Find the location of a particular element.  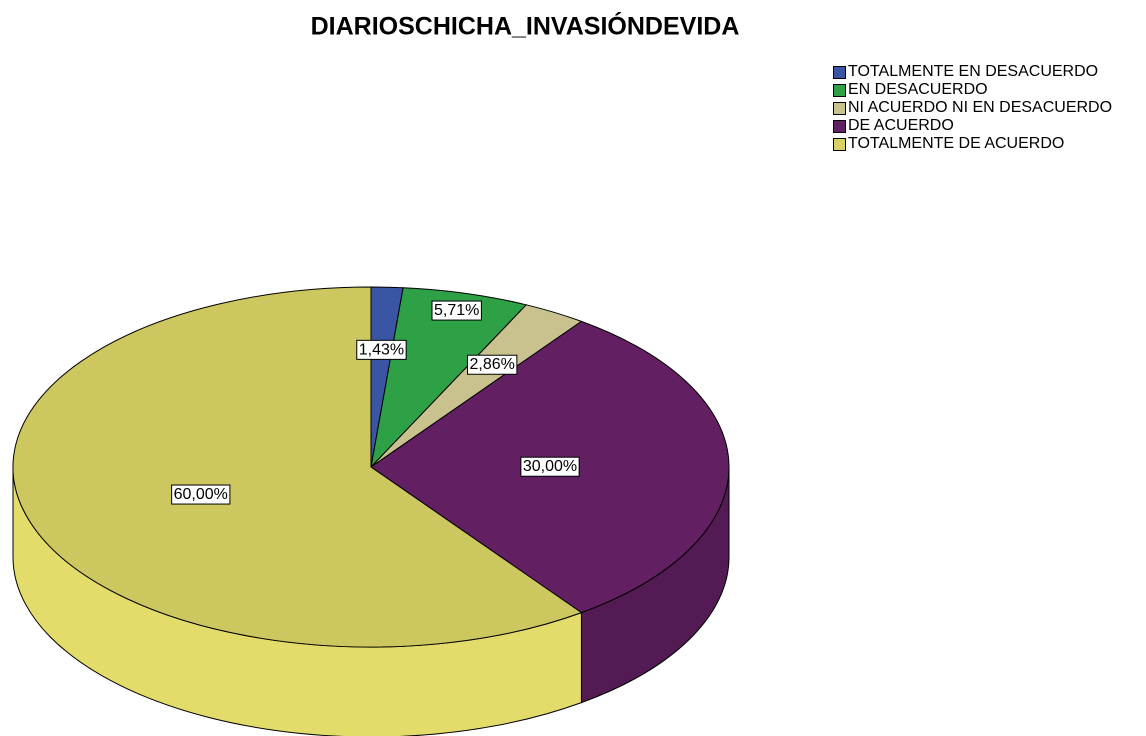

legend-entry: EN DESACUERDO is located at coordinates (983, 89).